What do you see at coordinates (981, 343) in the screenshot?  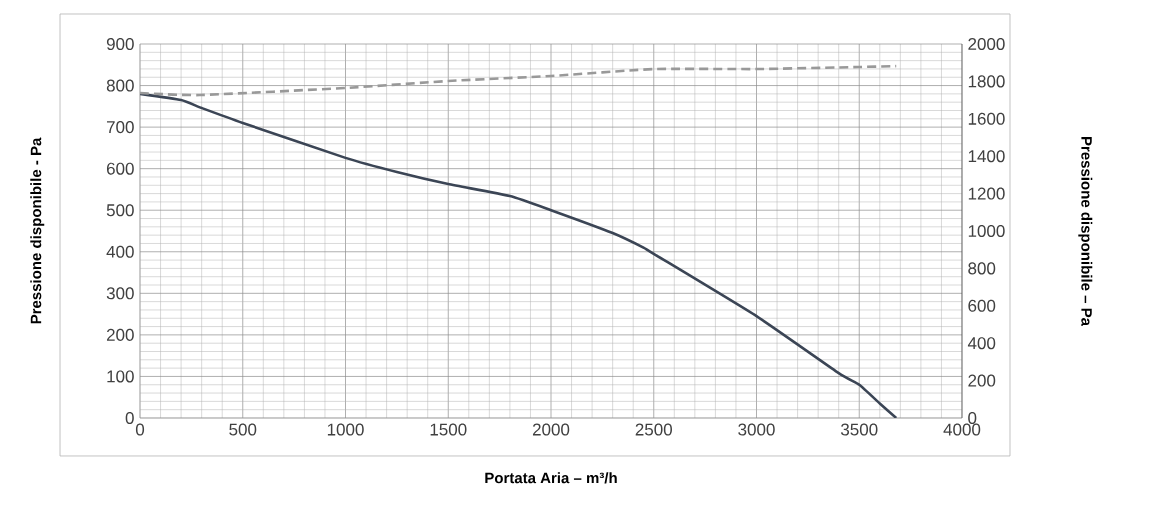 I see `y2-tick-label: 400` at bounding box center [981, 343].